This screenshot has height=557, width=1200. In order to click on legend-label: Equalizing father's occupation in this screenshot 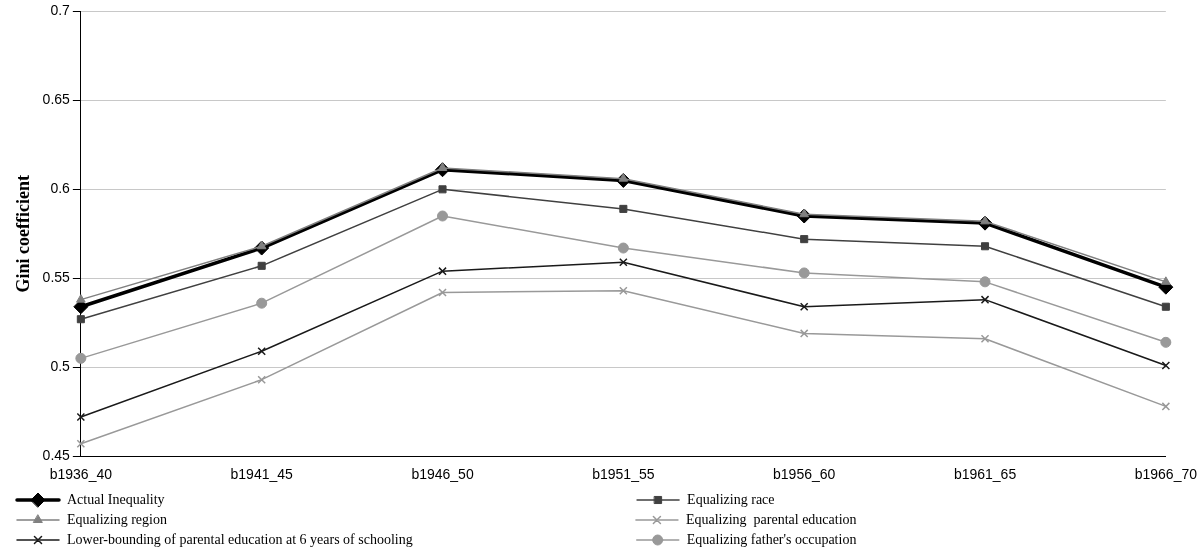, I will do `click(771, 539)`.